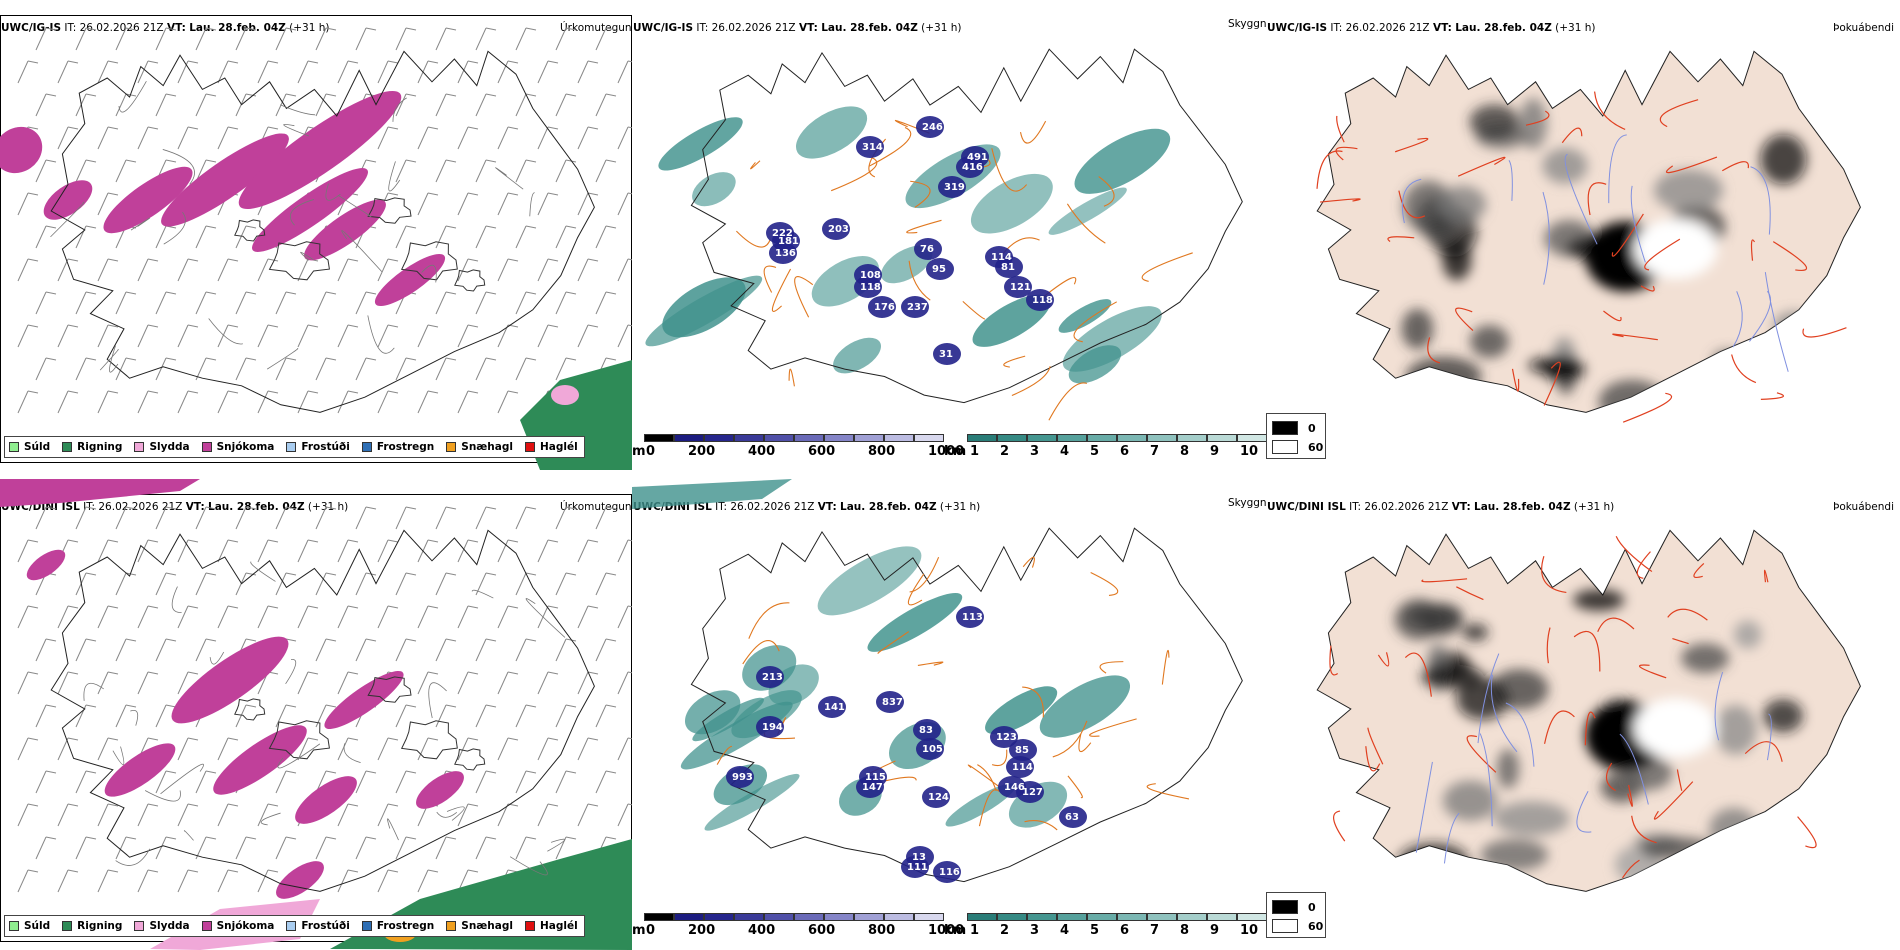 This screenshot has height=950, width=1900. I want to click on visibility-bar-segment, so click(1192, 917).